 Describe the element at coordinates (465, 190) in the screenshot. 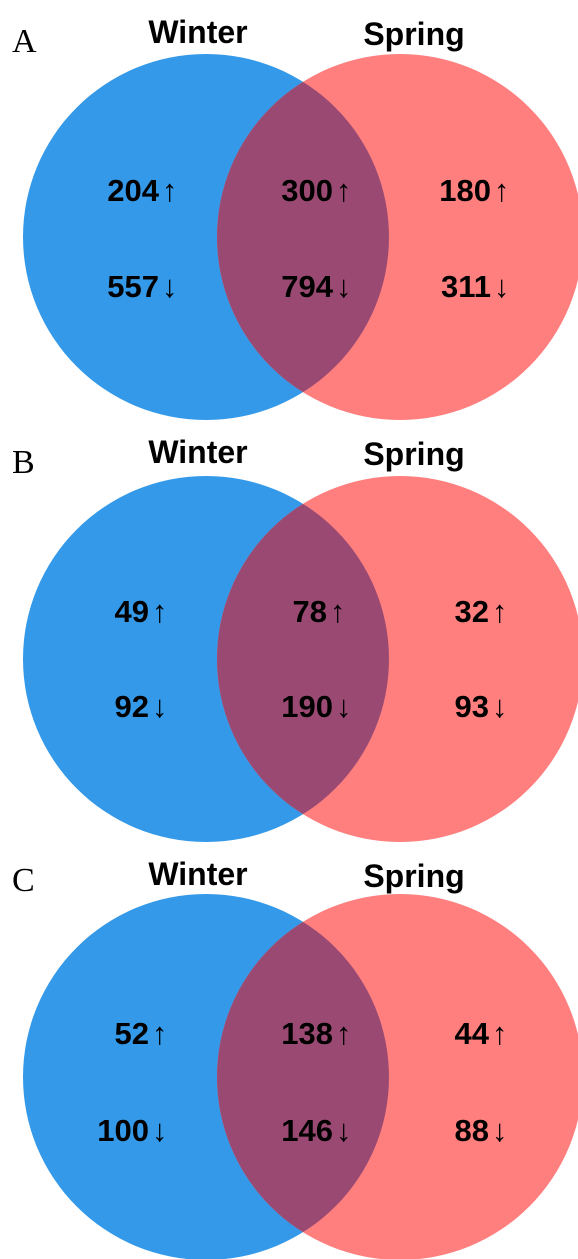

I see `spring-only-up-count: 180` at that location.